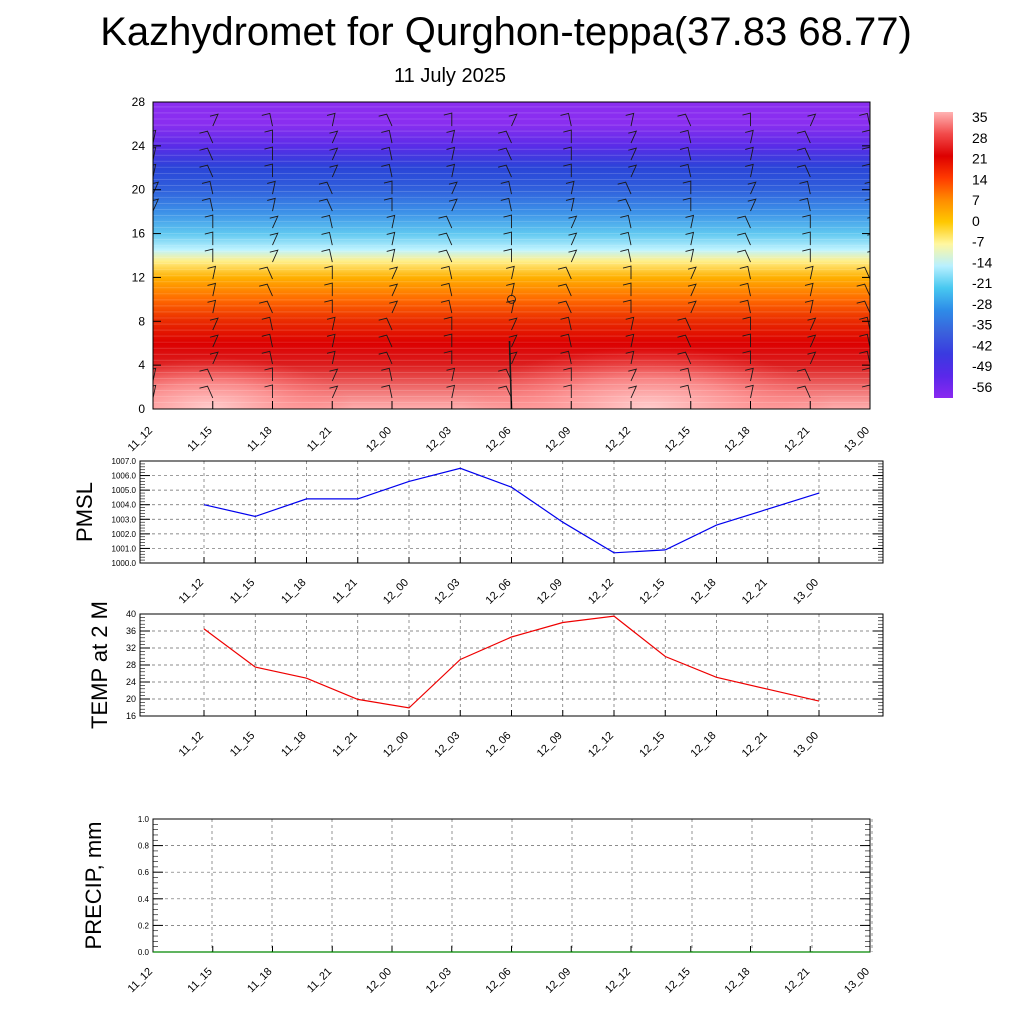 Image resolution: width=1024 pixels, height=1024 pixels. Describe the element at coordinates (963, 253) in the screenshot. I see `colorbar: 35 28 21 14 7 0 -7 -14 -21 -28 -35 -42 -49 -56` at that location.